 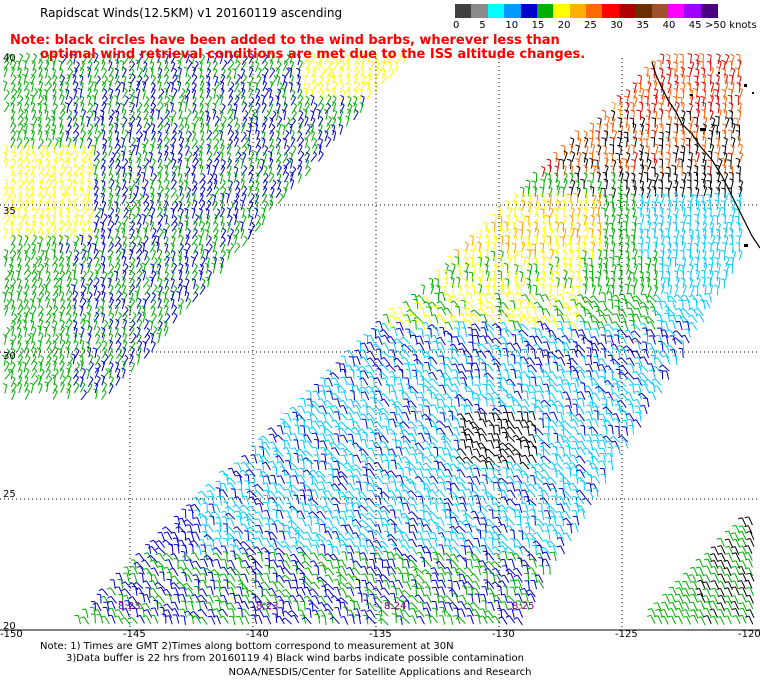 What do you see at coordinates (616, 25) in the screenshot?
I see `color-scale-label: 30` at bounding box center [616, 25].